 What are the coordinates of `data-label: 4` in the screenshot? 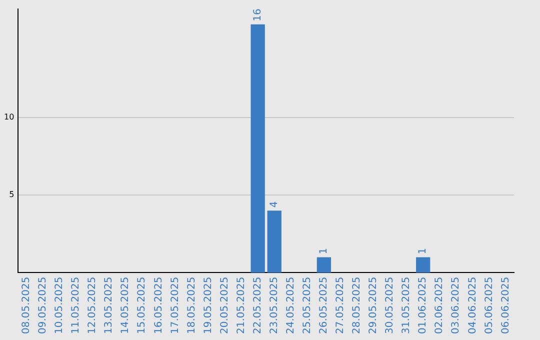 It's located at (274, 204).